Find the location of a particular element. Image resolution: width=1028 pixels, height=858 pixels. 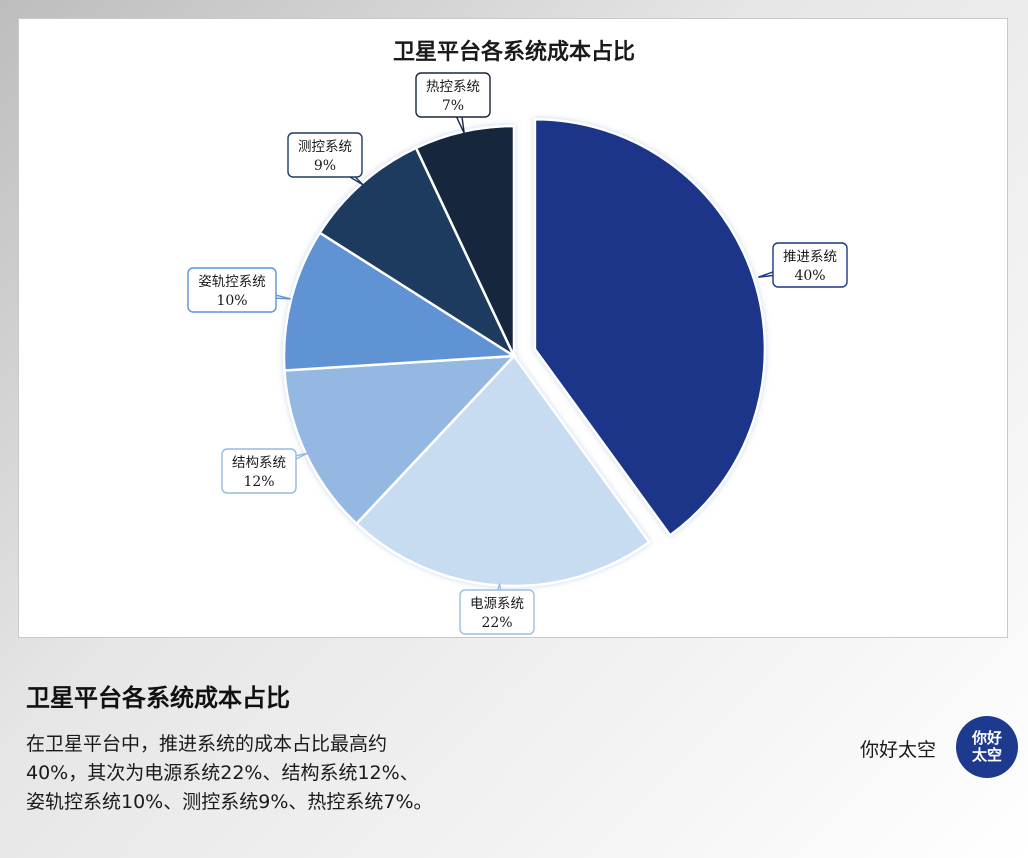

callout-1: 推进系统 40% is located at coordinates (803, 265).